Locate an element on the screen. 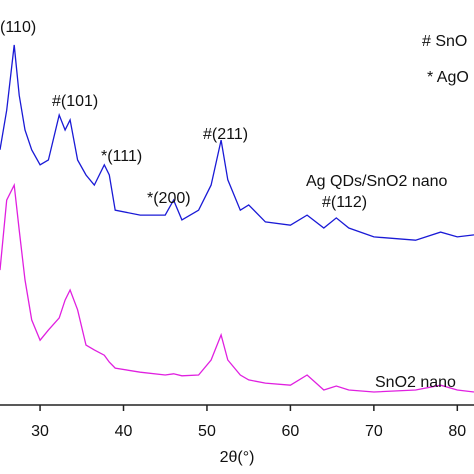 Image resolution: width=474 pixels, height=474 pixels. x-tick-label: 50 is located at coordinates (207, 431).